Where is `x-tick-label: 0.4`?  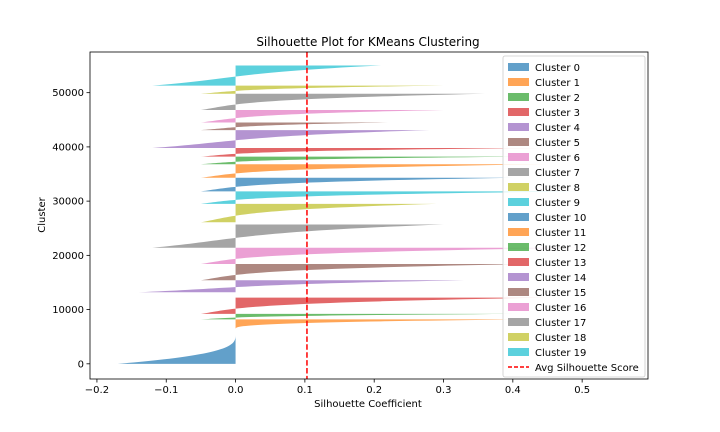 x-tick-label: 0.4 is located at coordinates (513, 390).